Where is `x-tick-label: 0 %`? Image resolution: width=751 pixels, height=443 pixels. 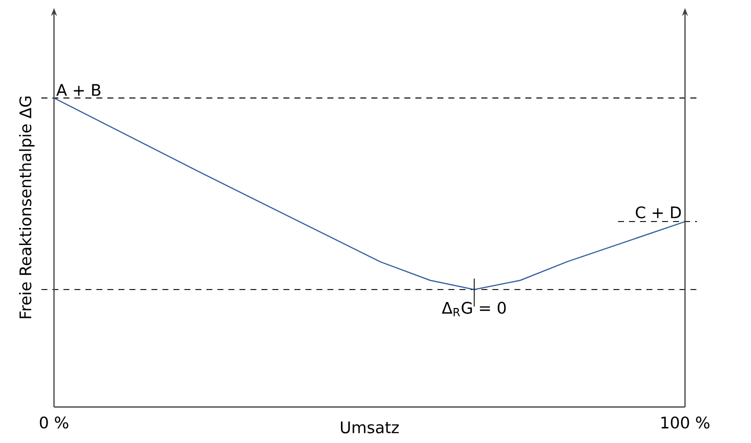
x-tick-label: 0 % is located at coordinates (54, 422).